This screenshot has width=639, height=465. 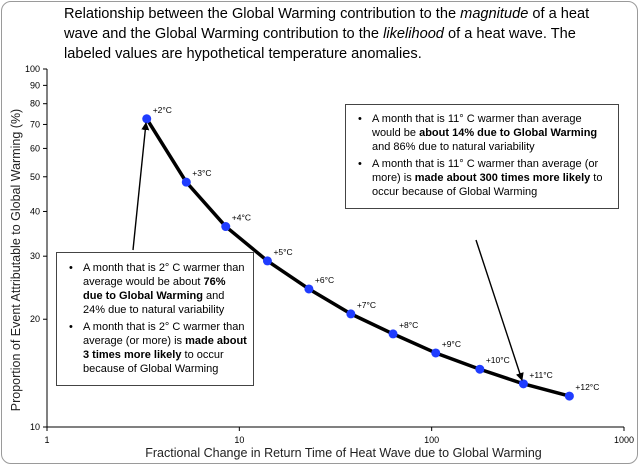 What do you see at coordinates (324, 280) in the screenshot?
I see `data-point-label: +6°C` at bounding box center [324, 280].